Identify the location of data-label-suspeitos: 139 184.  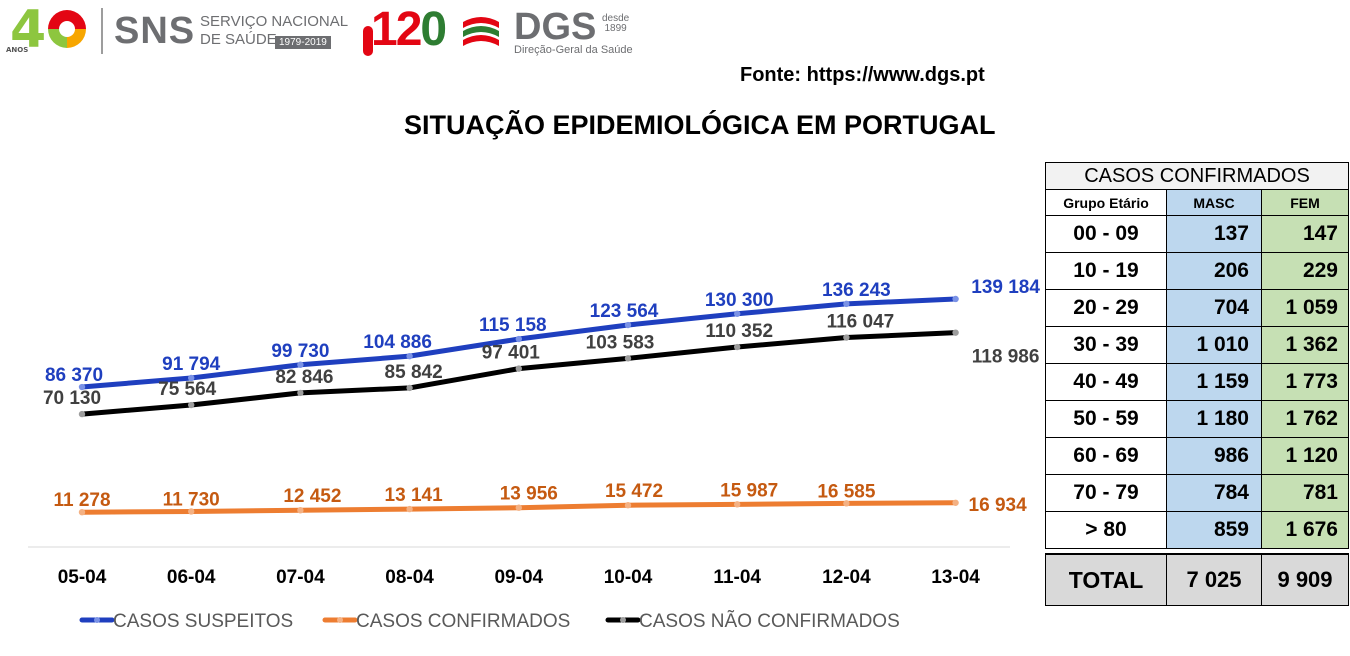
(1005, 287).